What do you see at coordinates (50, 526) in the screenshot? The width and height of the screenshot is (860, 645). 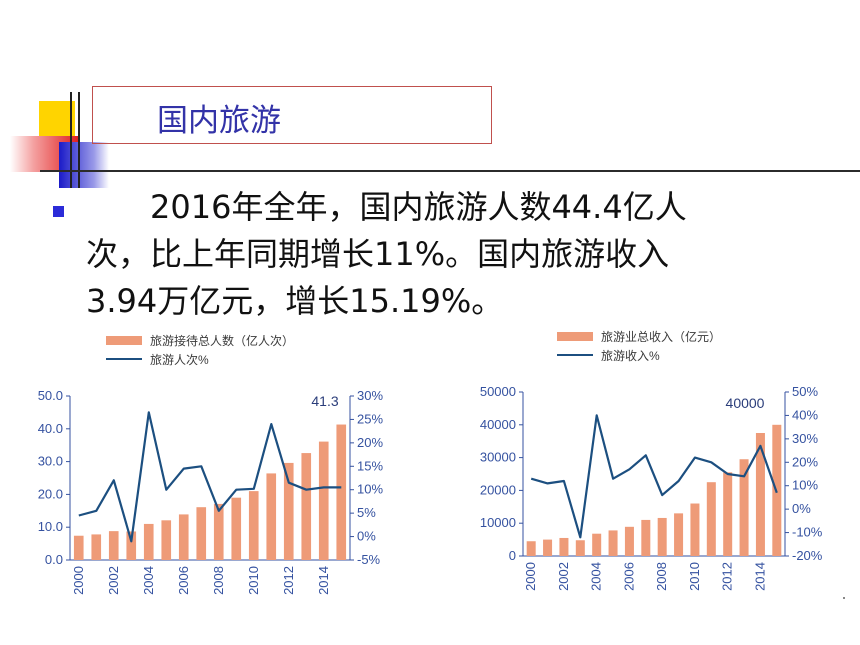 I see `left-tick-label: 10.0` at bounding box center [50, 526].